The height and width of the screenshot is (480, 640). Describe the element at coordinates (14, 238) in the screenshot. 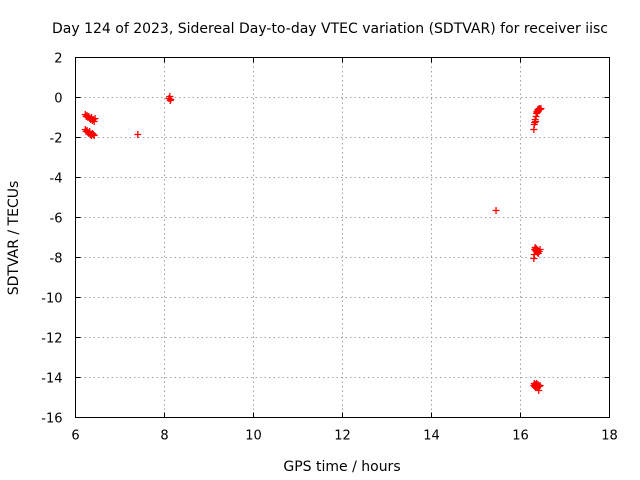

I see `y-axis-title: SDTVAR / TECUs` at that location.